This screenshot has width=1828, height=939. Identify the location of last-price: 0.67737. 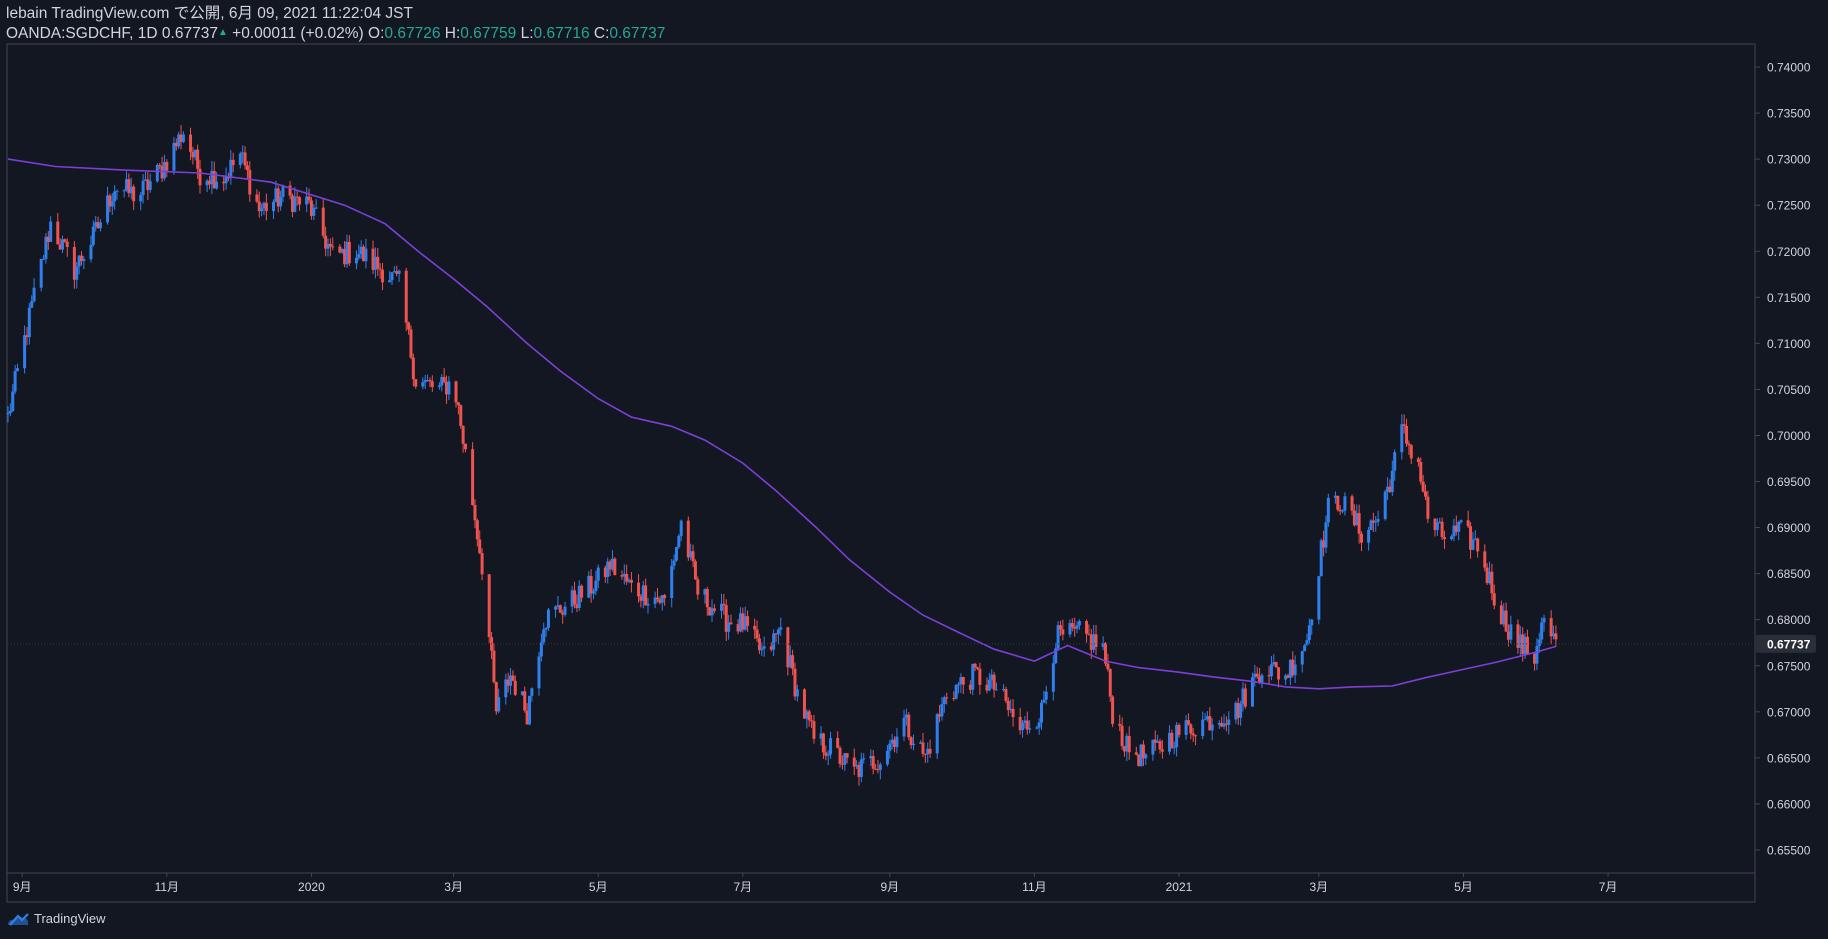
(189, 33).